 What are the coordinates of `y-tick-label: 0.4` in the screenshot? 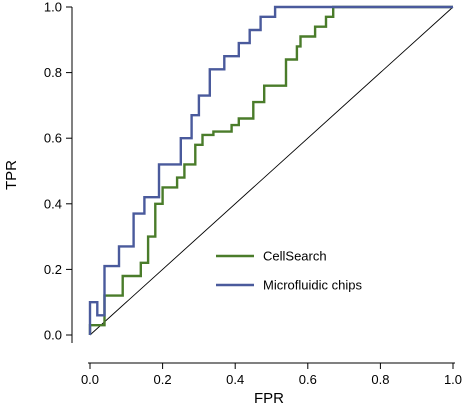 It's located at (53, 203).